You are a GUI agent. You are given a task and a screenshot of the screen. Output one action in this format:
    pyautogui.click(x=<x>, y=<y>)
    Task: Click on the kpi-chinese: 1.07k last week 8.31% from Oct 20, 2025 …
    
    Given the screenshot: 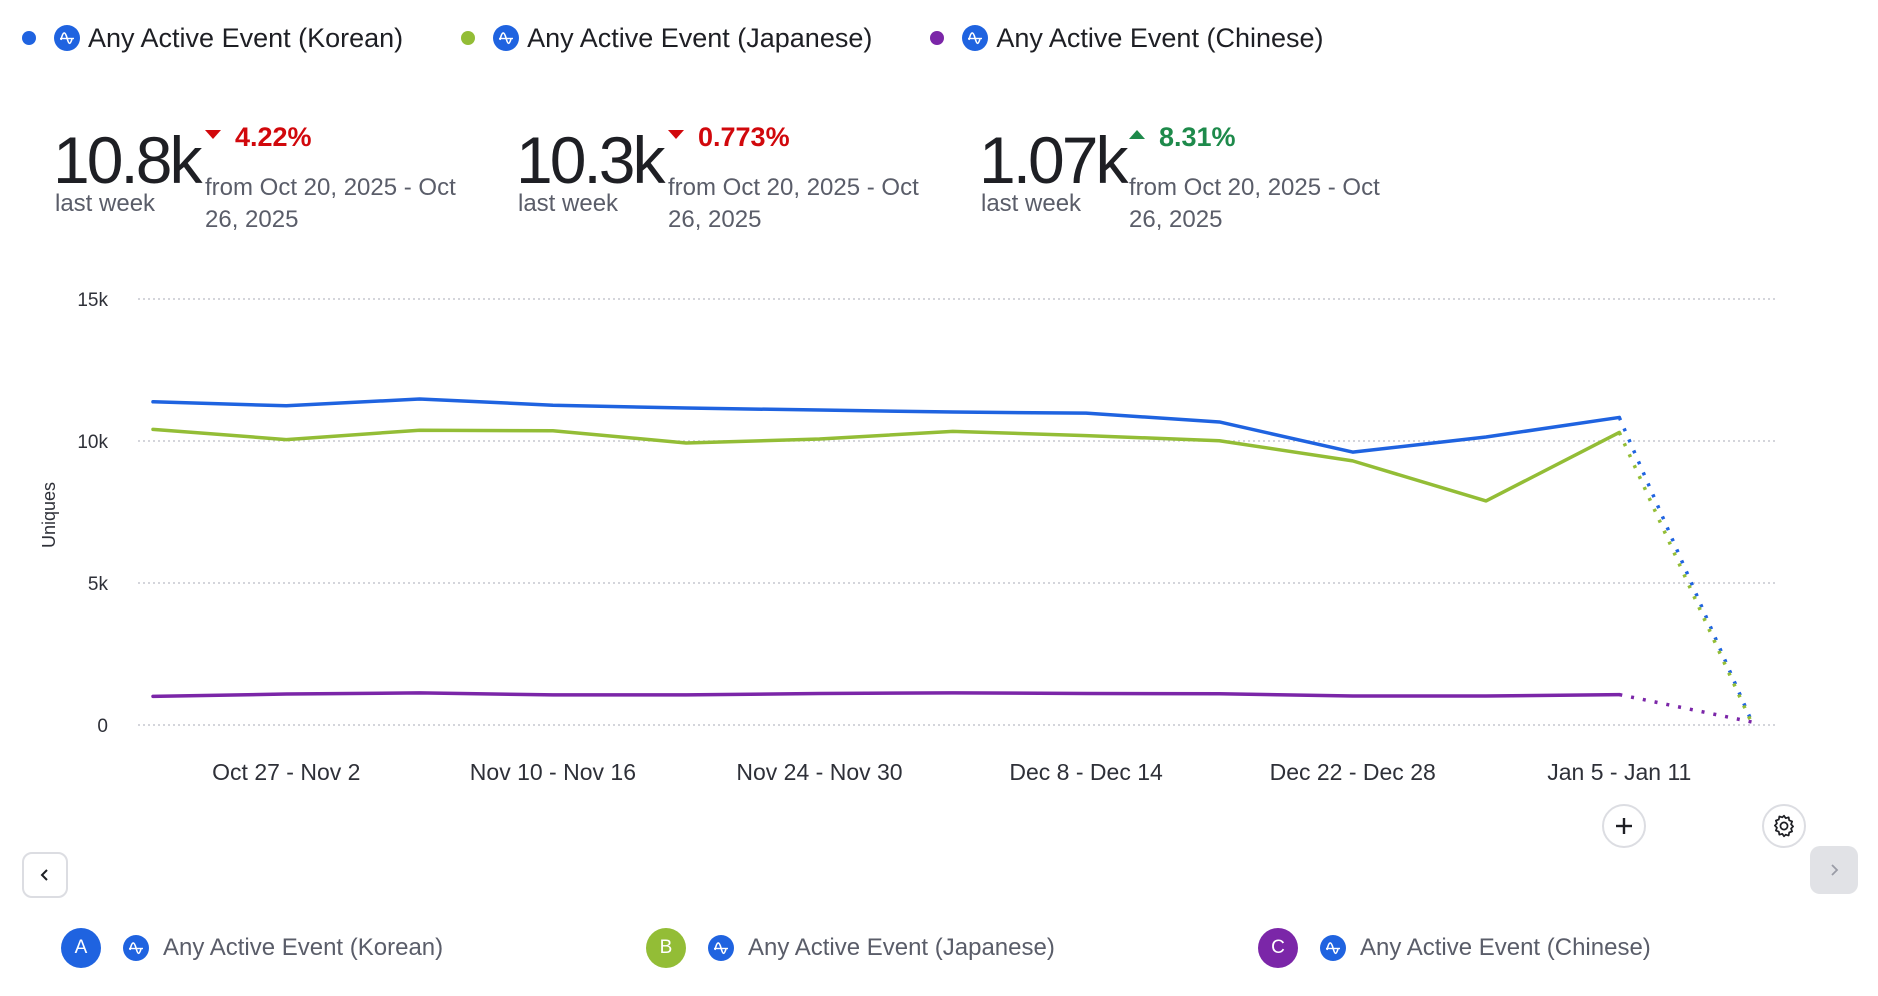 What is the action you would take?
    pyautogui.click(x=1209, y=185)
    